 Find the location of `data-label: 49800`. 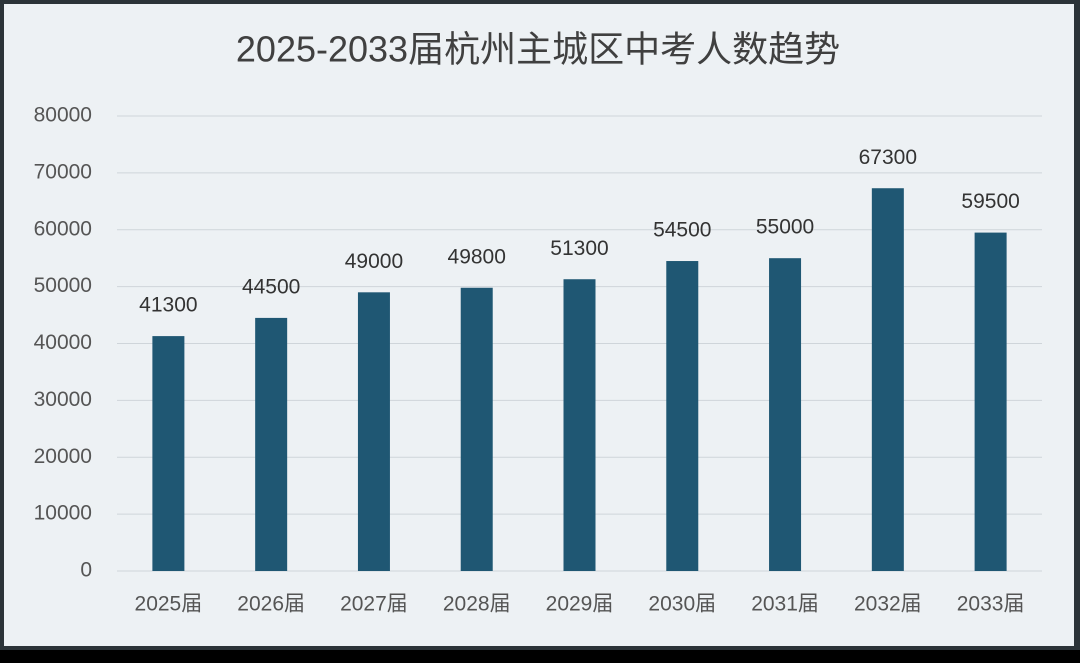

data-label: 49800 is located at coordinates (477, 256).